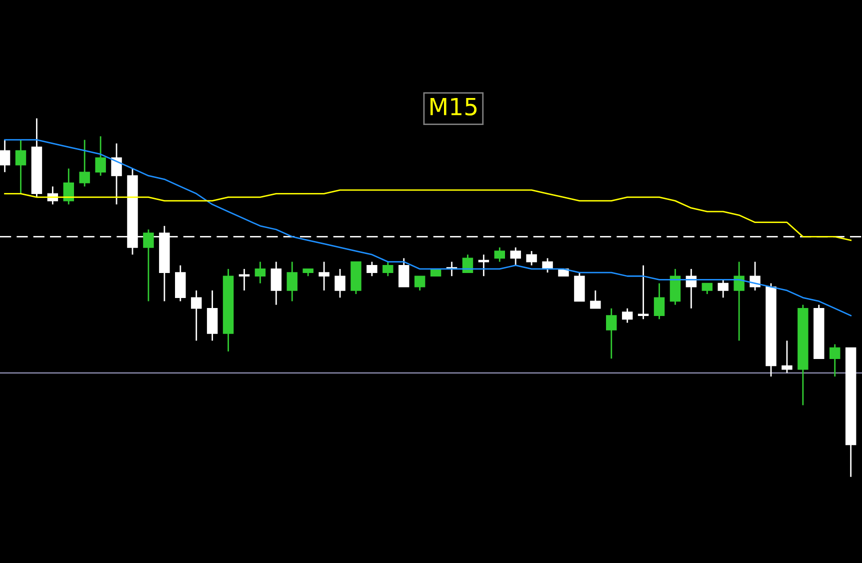 Image resolution: width=862 pixels, height=563 pixels. Describe the element at coordinates (453, 107) in the screenshot. I see `text: M15` at that location.